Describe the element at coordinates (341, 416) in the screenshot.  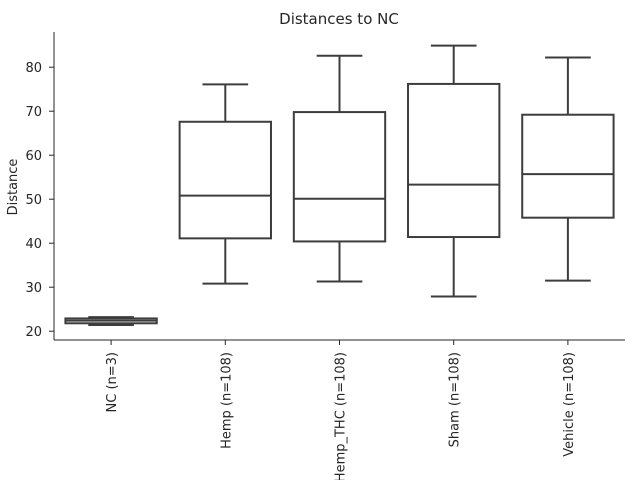
I see `x-tick-label: Hemp_THC (n=108)` at that location.